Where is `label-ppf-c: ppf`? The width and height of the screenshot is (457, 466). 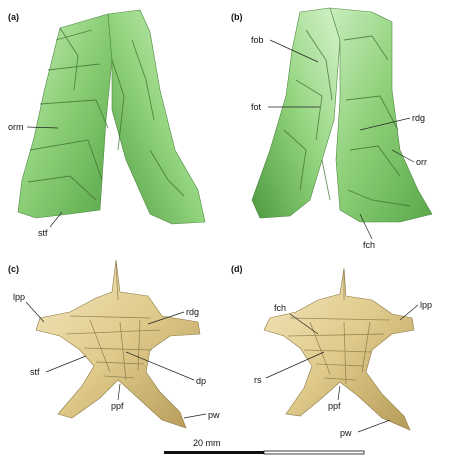 label-ppf-c: ppf is located at coordinates (117, 406).